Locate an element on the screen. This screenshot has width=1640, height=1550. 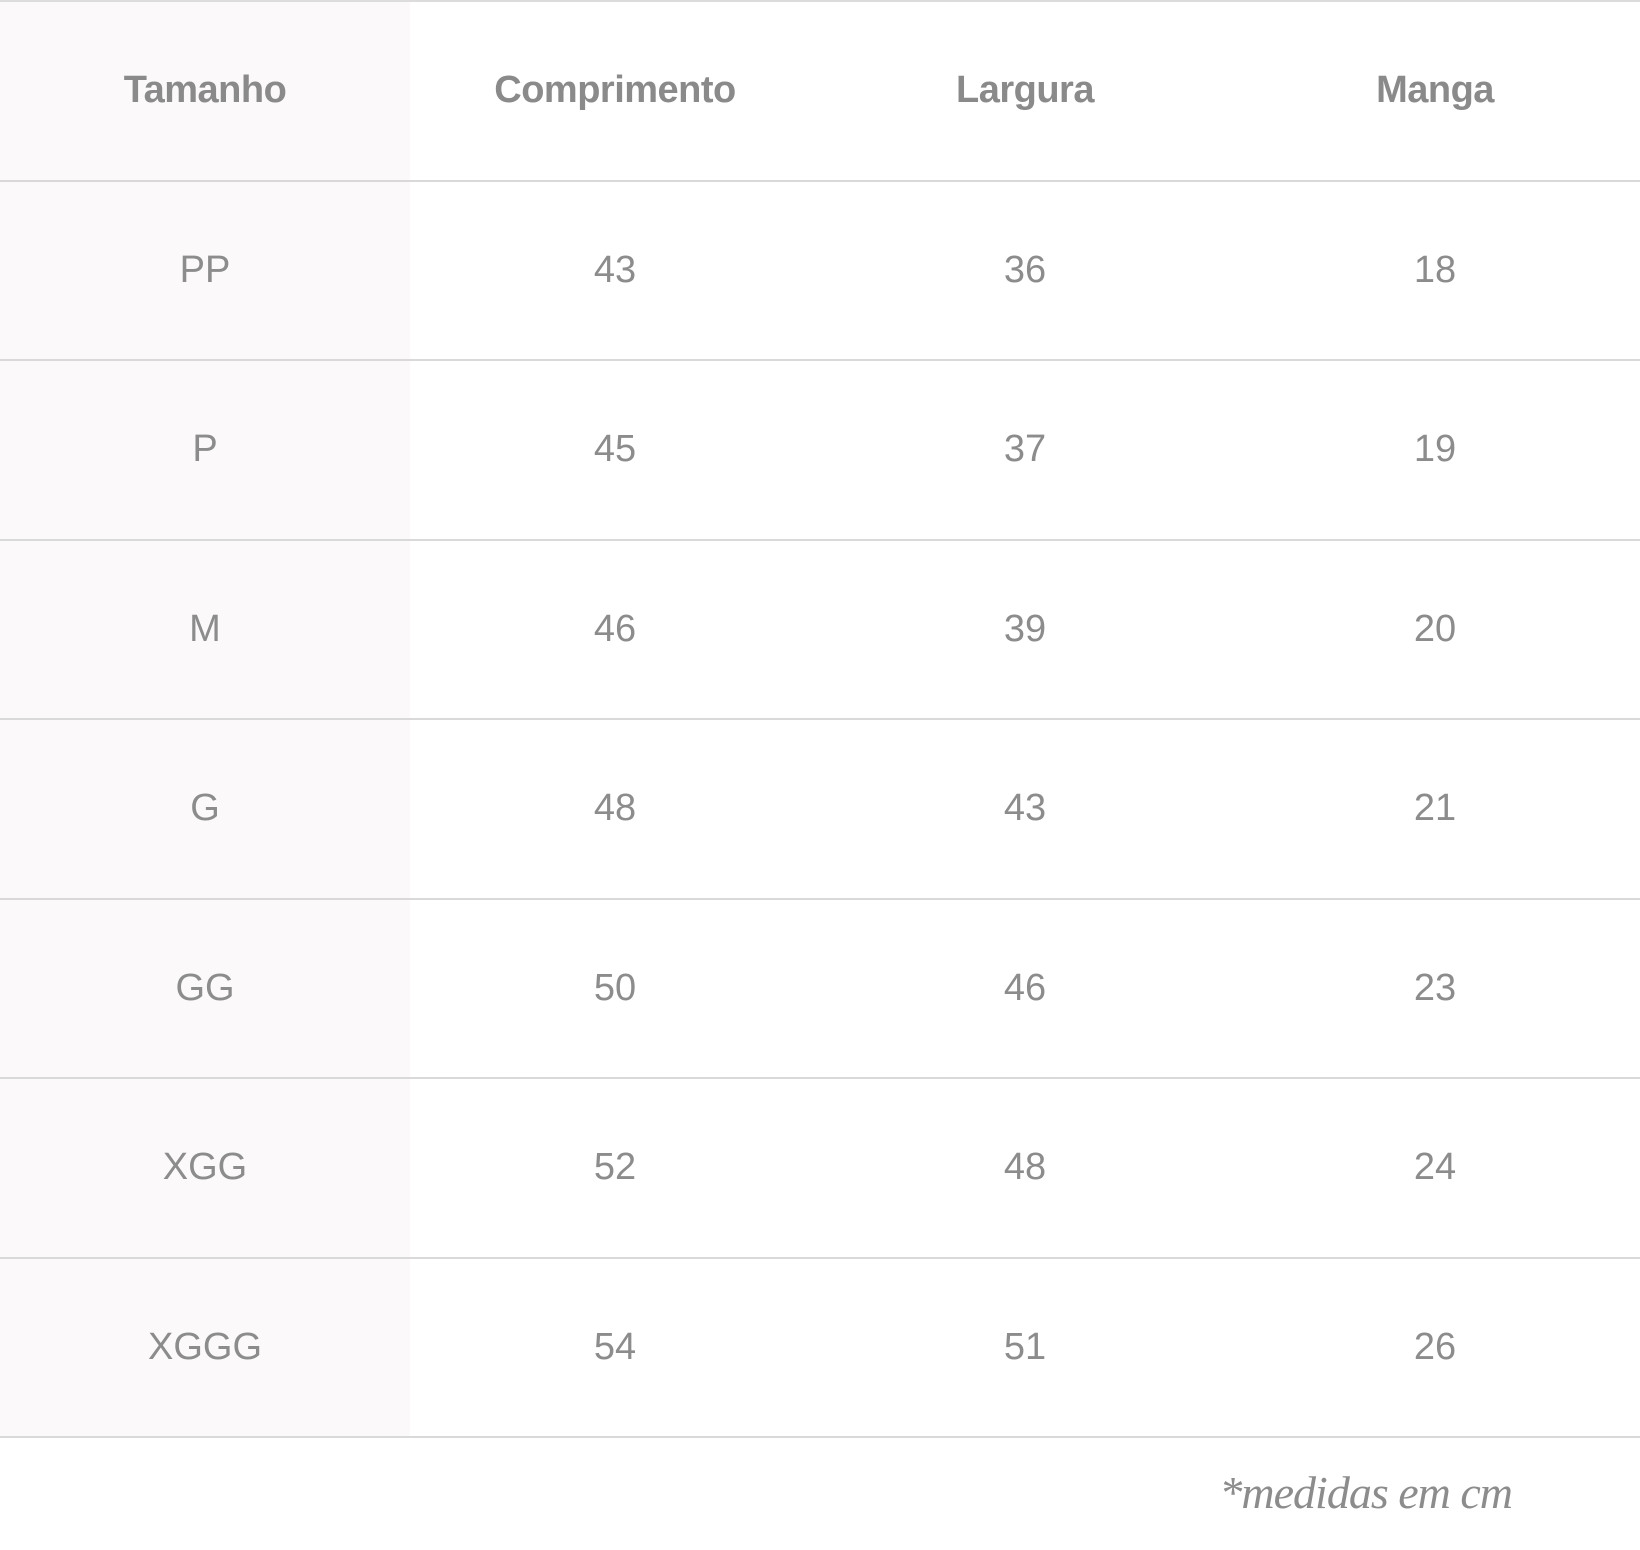
cell-manga: 21 is located at coordinates (1435, 808).